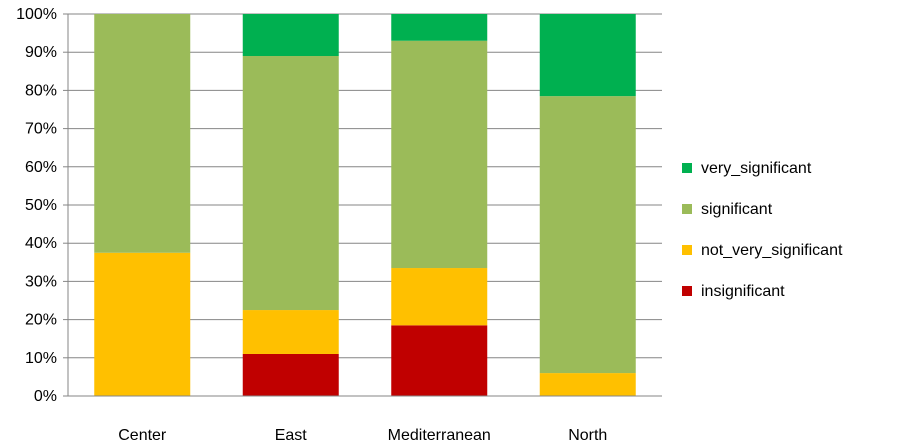 The height and width of the screenshot is (444, 902). I want to click on y-tick-label: 40%, so click(41, 243).